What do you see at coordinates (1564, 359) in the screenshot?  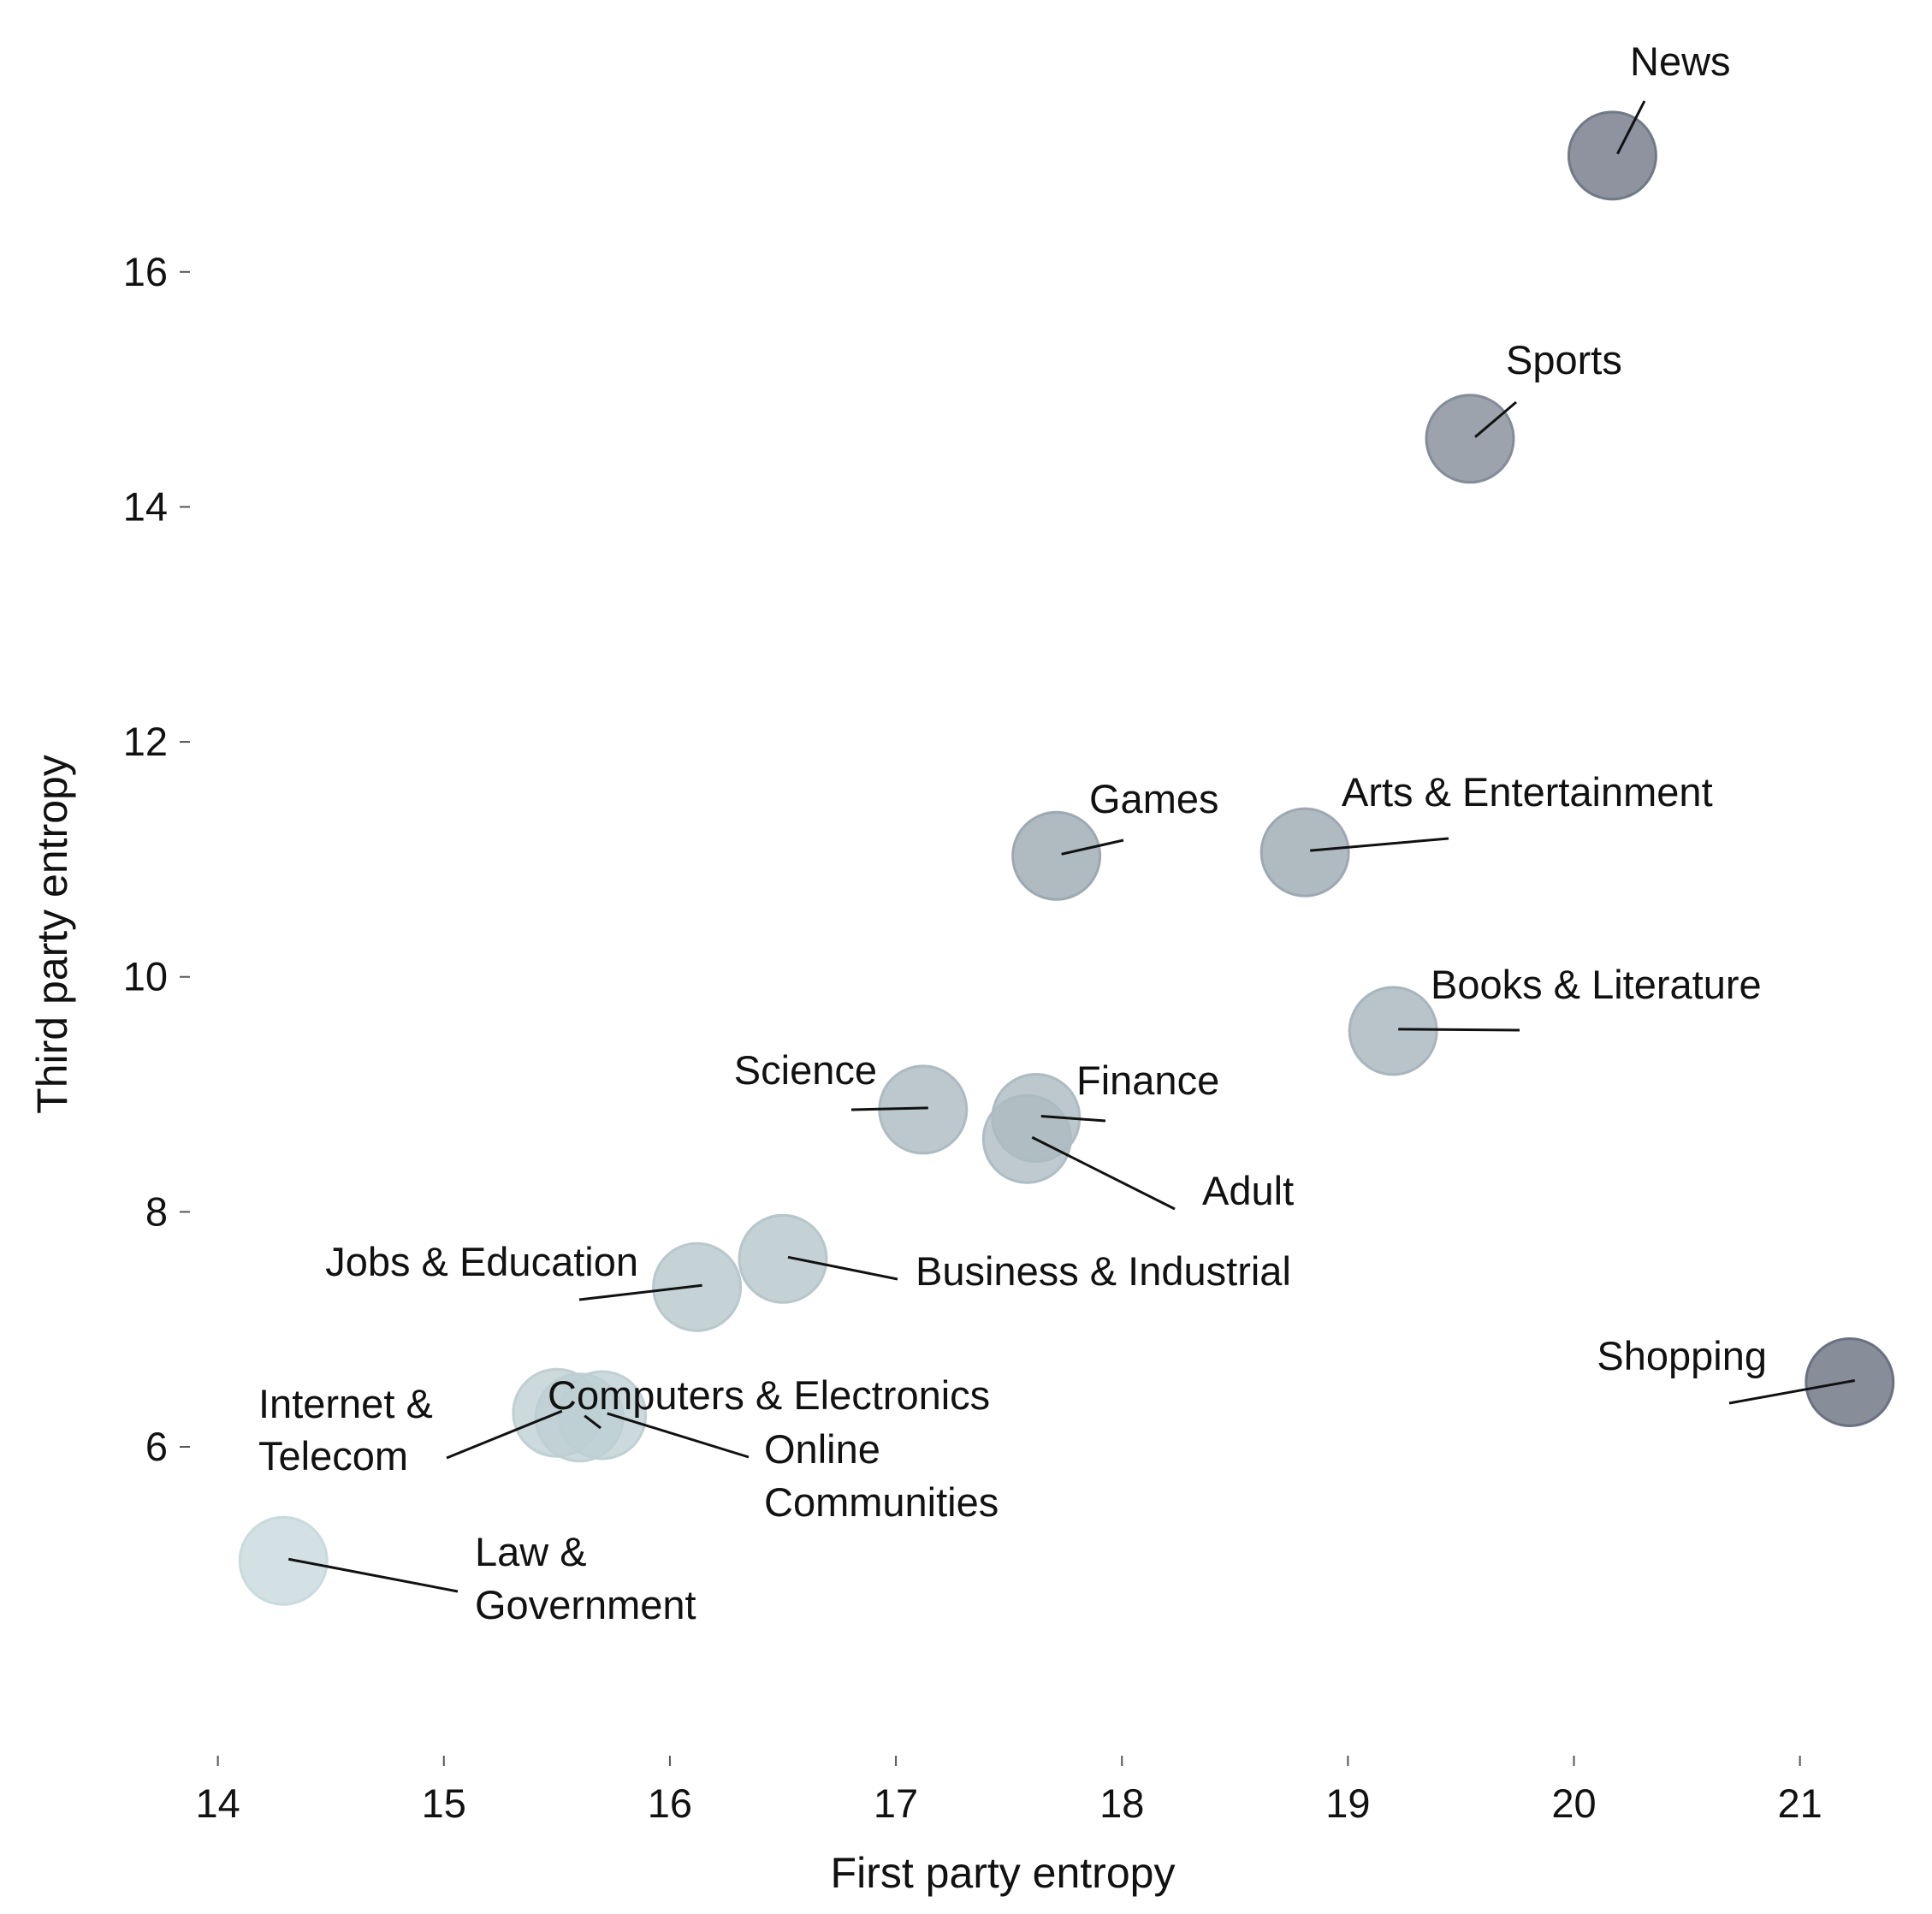 I see `point-label-sports: Sports` at bounding box center [1564, 359].